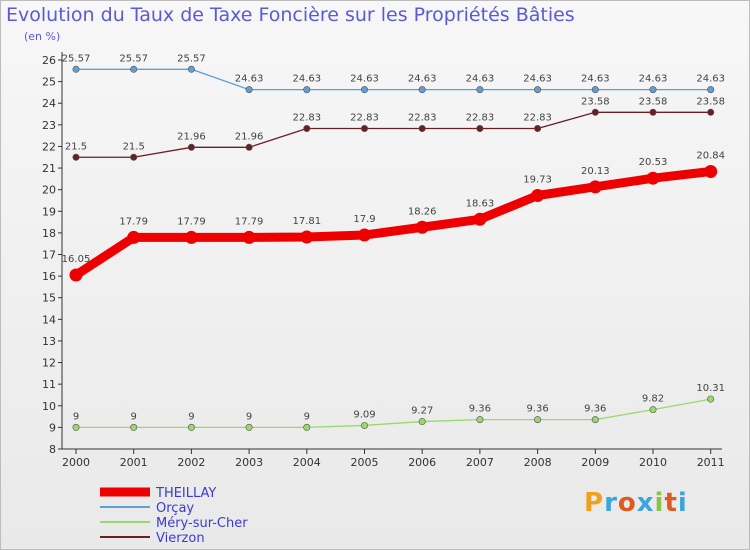 The width and height of the screenshot is (750, 550). Describe the element at coordinates (393, 134) in the screenshot. I see `series-line-vierzon` at that location.